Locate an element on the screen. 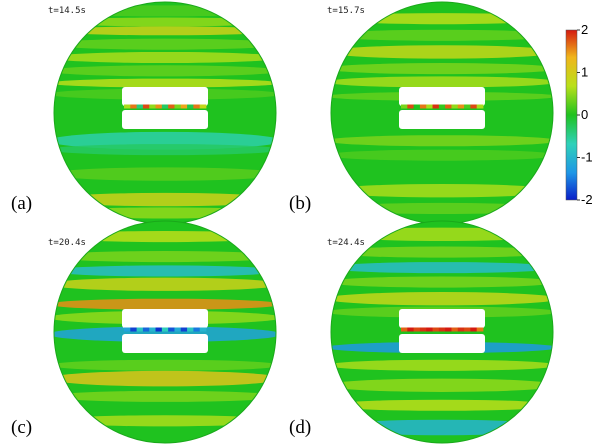  panel-a-obstacle-bottom is located at coordinates (165, 119).